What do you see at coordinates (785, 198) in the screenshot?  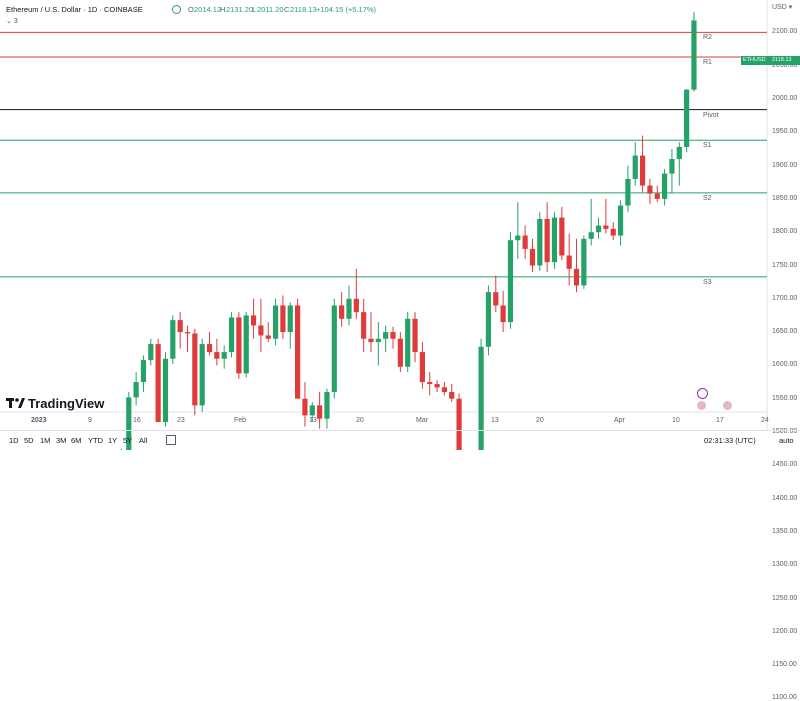 I see `price-tick-label: 1850.00` at bounding box center [785, 198].